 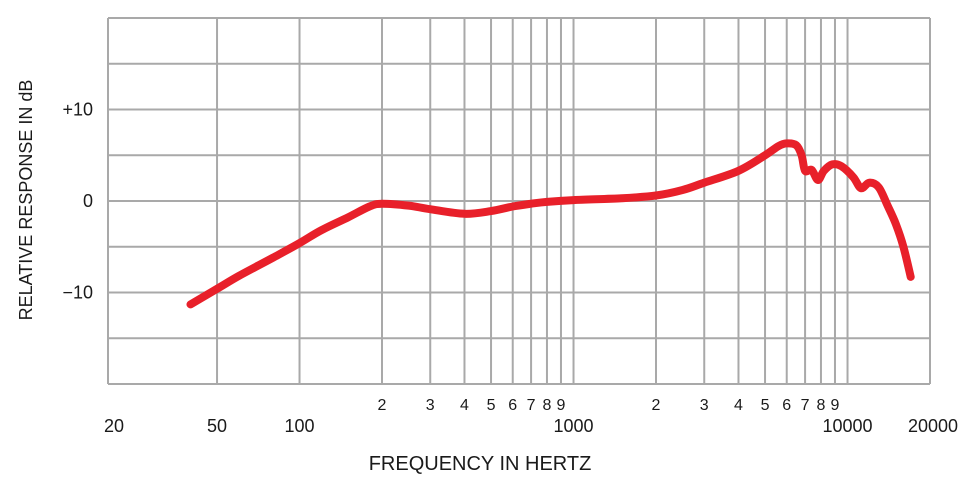 What do you see at coordinates (77, 110) in the screenshot?
I see `y-tick-label: +10` at bounding box center [77, 110].